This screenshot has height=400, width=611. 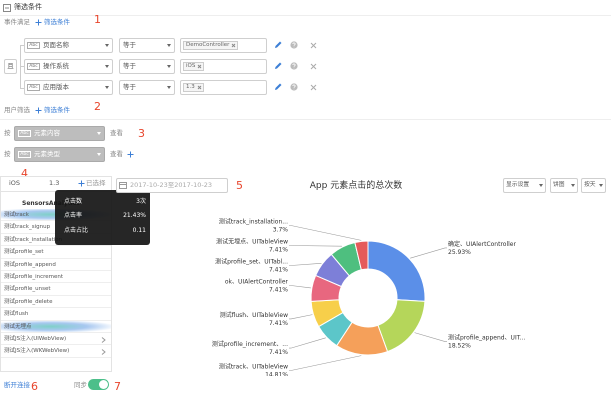 What do you see at coordinates (17, 110) in the screenshot?
I see `filter-label: 用户筛选` at bounding box center [17, 110].